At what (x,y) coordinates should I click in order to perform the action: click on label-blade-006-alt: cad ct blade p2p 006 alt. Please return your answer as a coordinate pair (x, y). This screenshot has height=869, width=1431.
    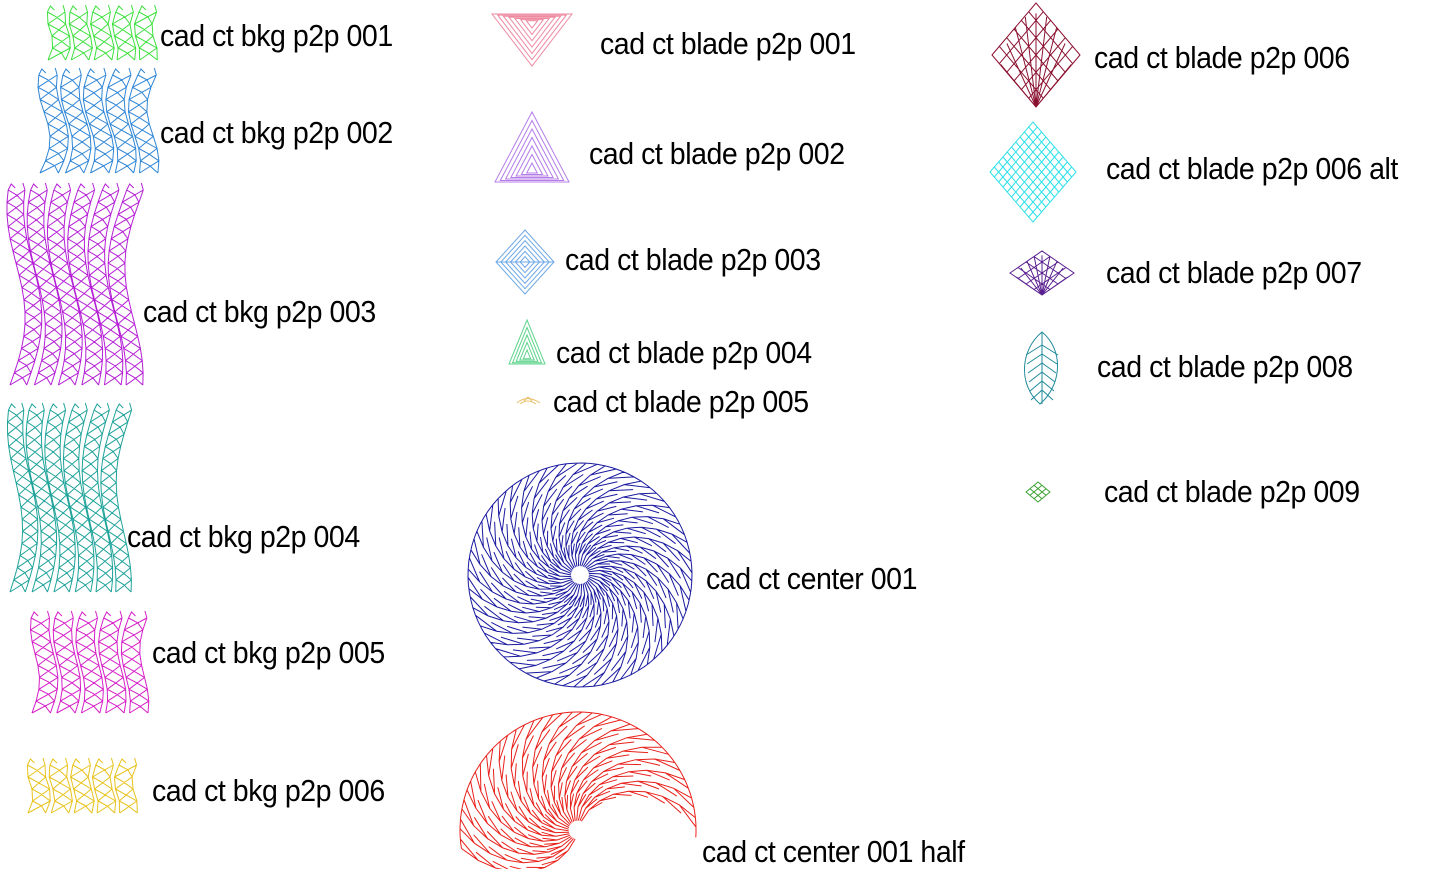
    Looking at the image, I should click on (1252, 168).